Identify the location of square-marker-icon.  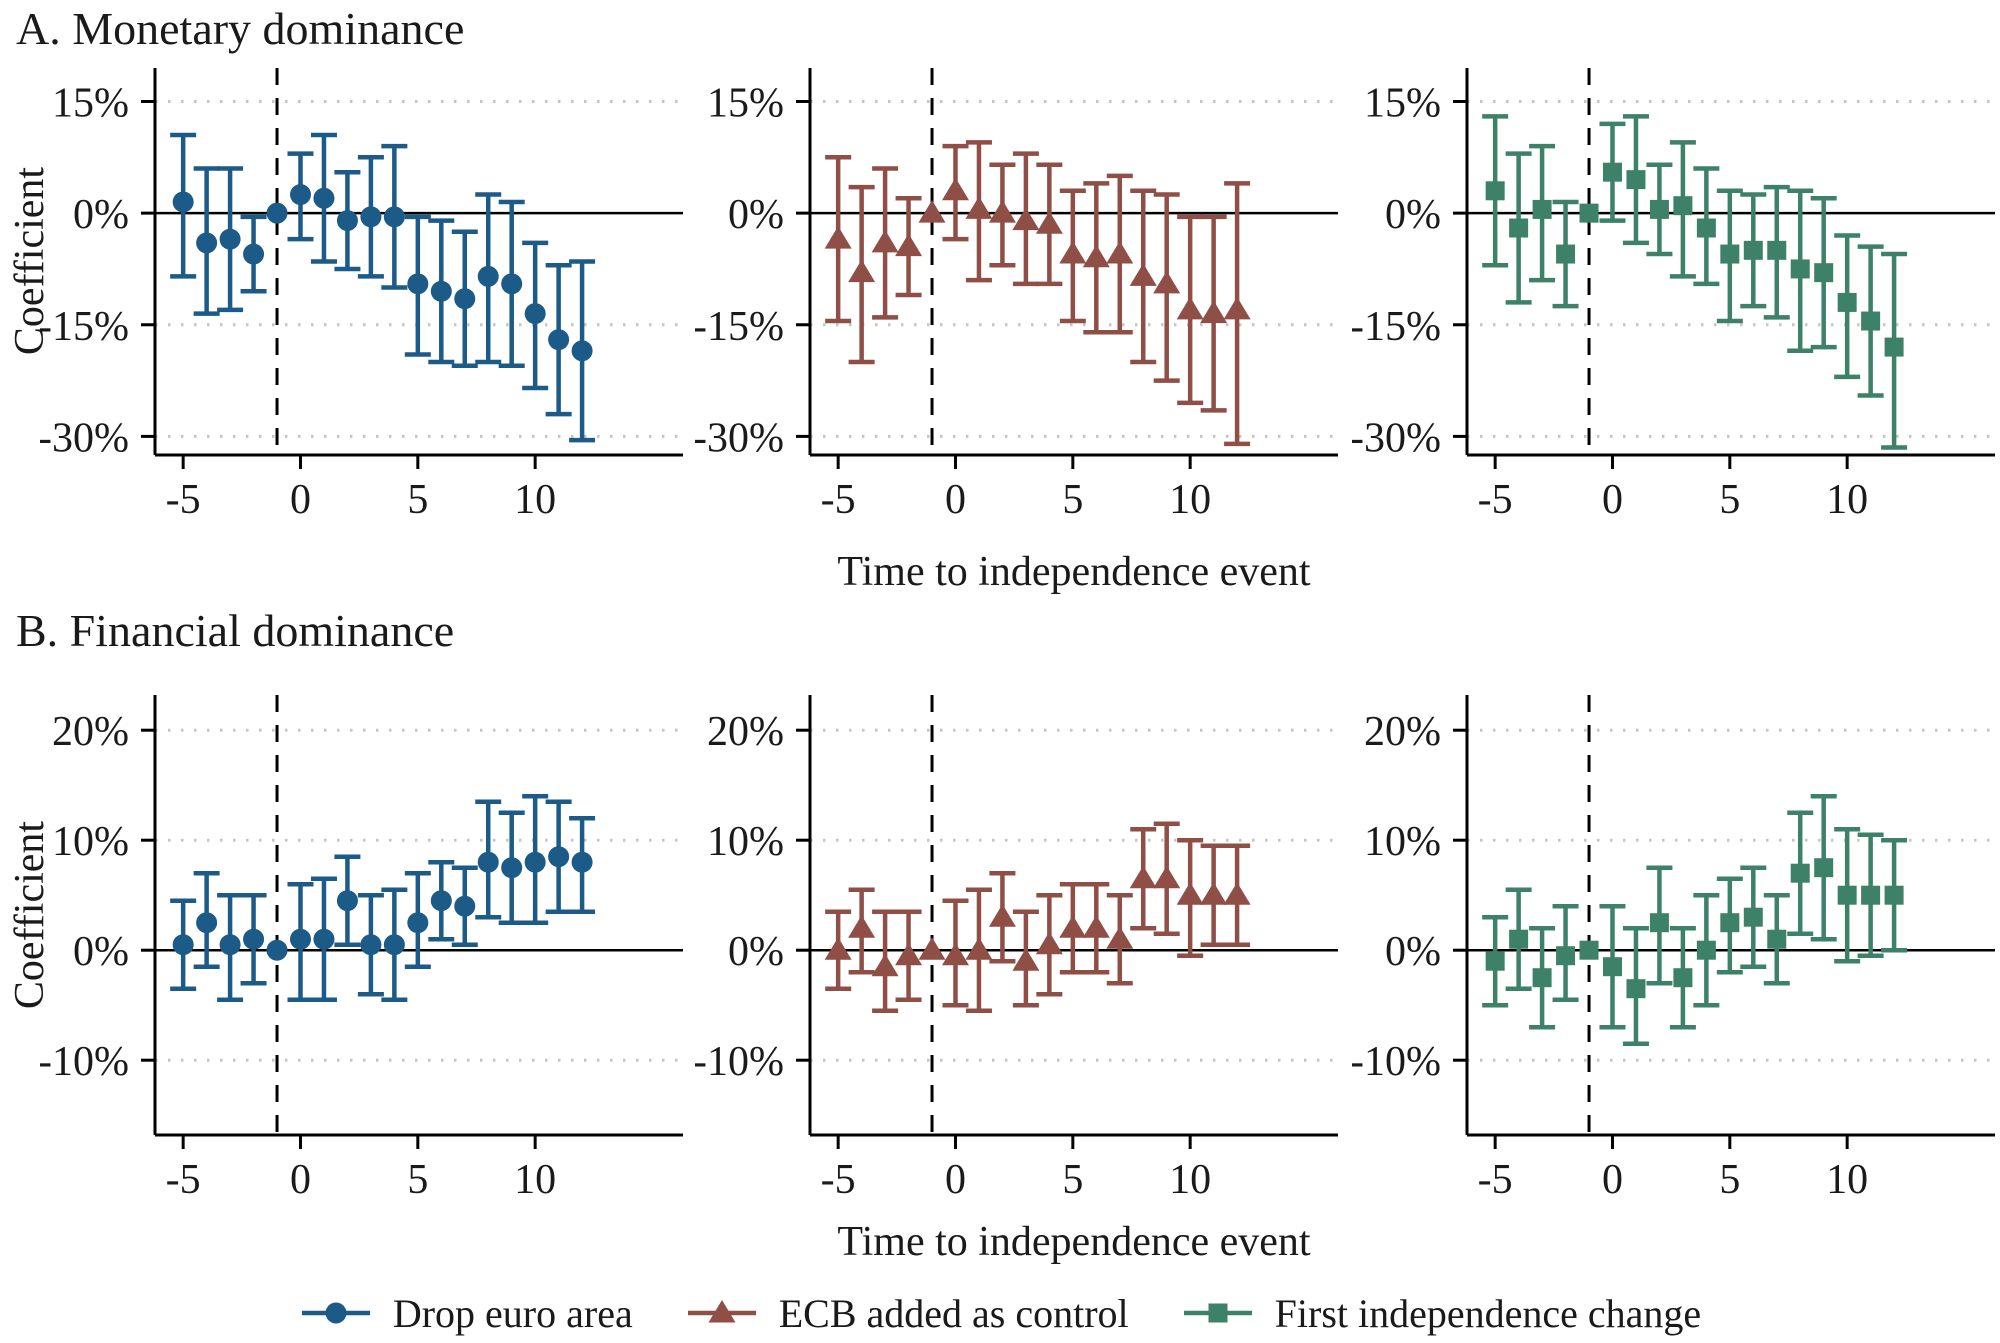
(1217, 1313).